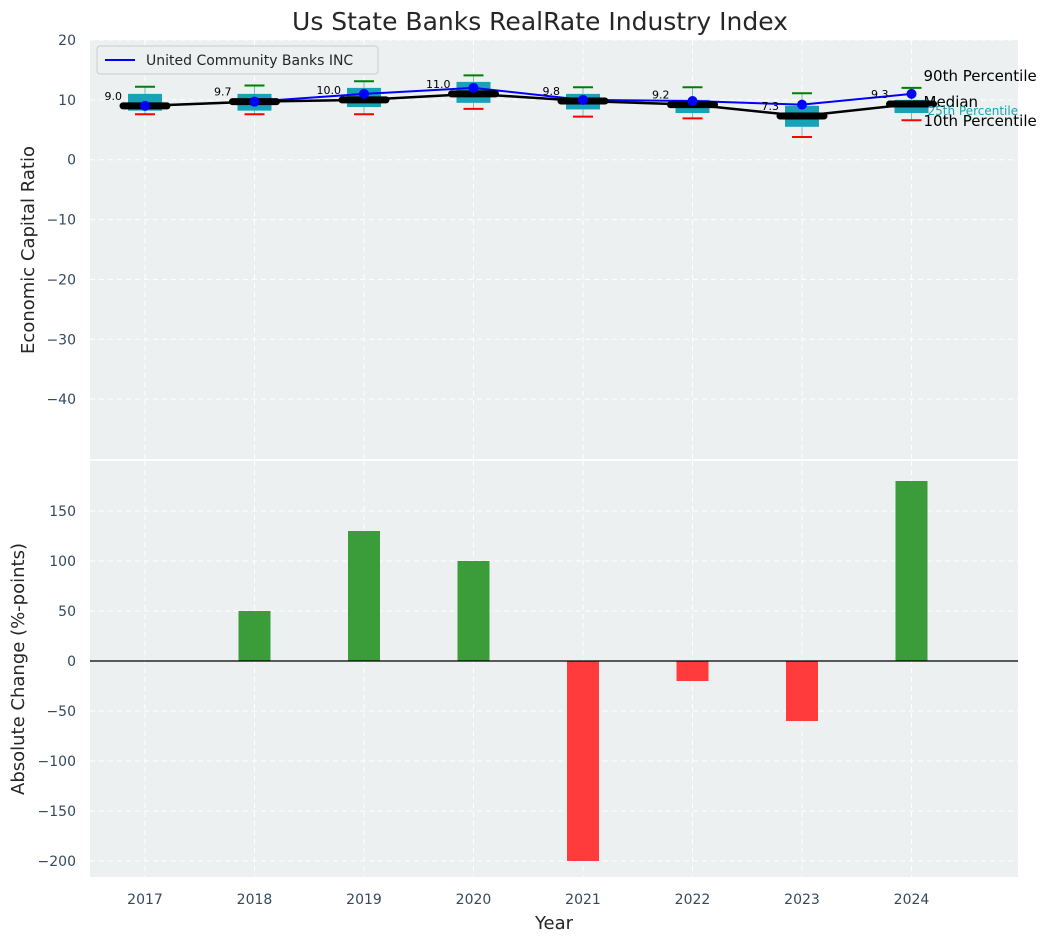 This screenshot has width=1057, height=942. Describe the element at coordinates (145, 900) in the screenshot. I see `x-tick-label: 2017` at that location.